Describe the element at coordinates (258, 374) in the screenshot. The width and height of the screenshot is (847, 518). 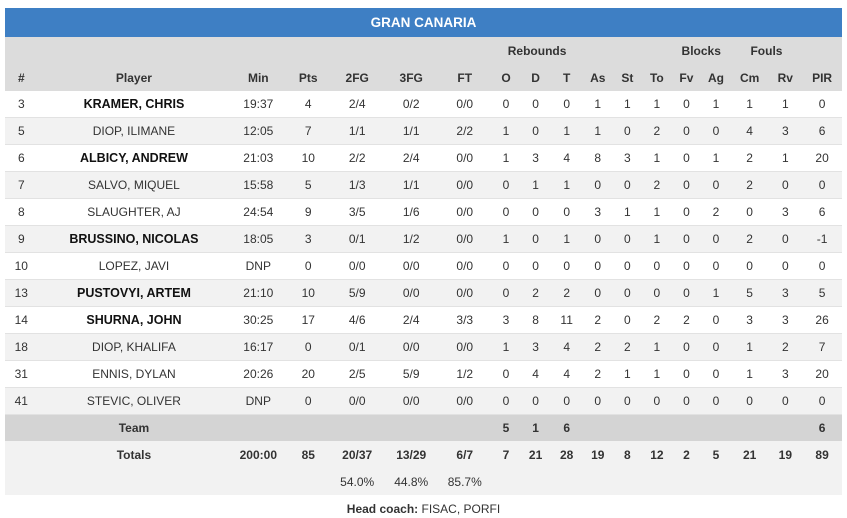
I see `stat-cell: 20:26` at that location.